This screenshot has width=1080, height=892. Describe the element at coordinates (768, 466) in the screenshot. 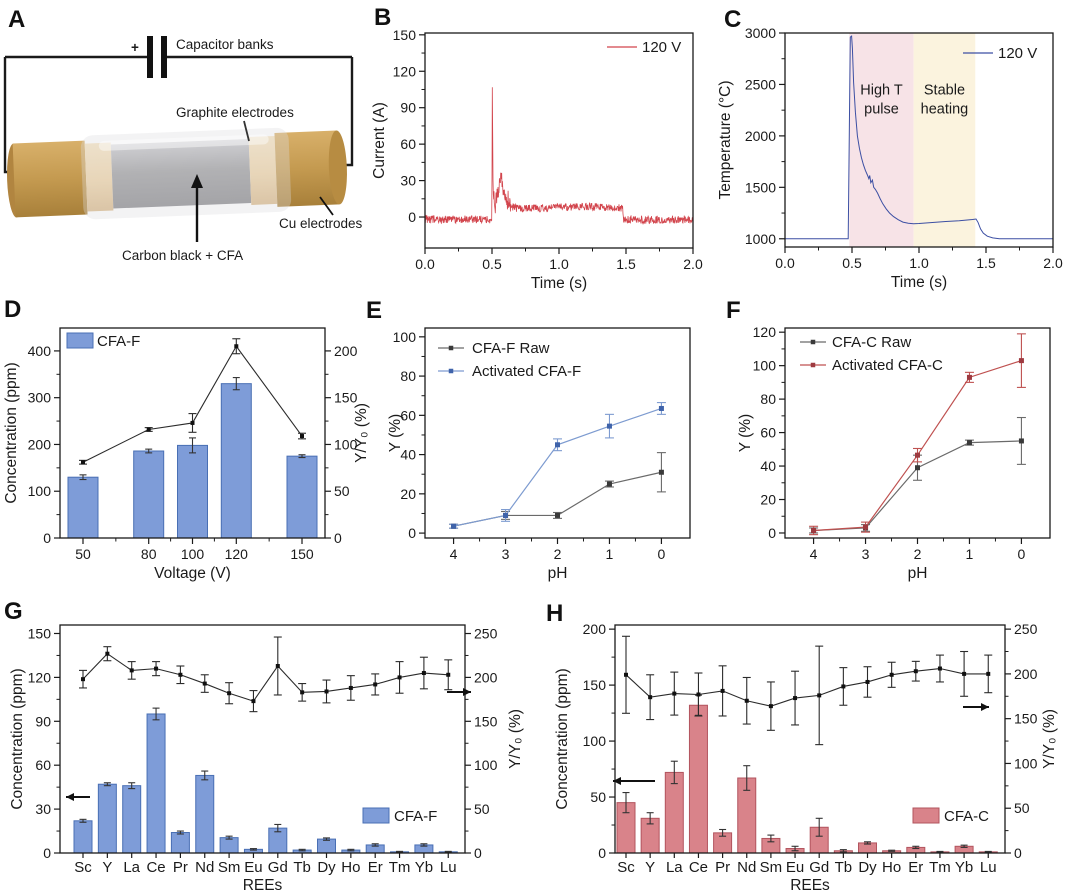

I see `svg-text: 40` at that location.